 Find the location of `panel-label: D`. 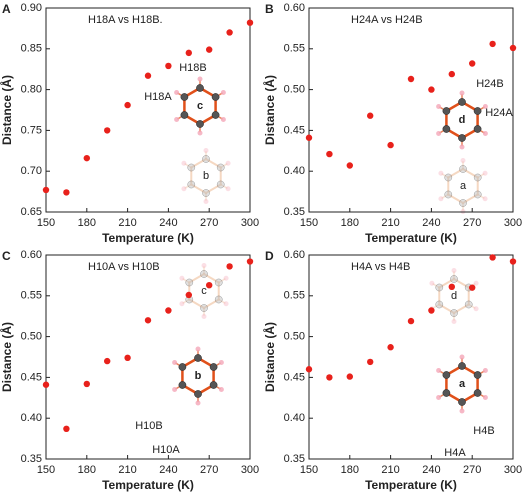

panel-label: D is located at coordinates (269, 256).